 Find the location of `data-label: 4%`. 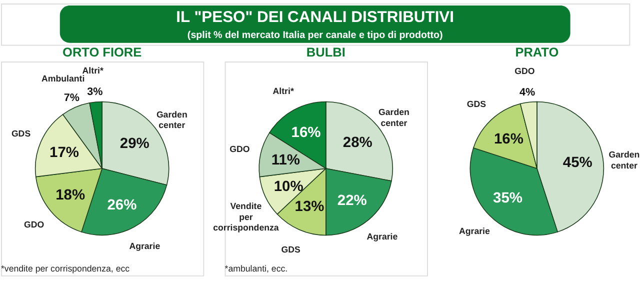

data-label: 4% is located at coordinates (528, 92).